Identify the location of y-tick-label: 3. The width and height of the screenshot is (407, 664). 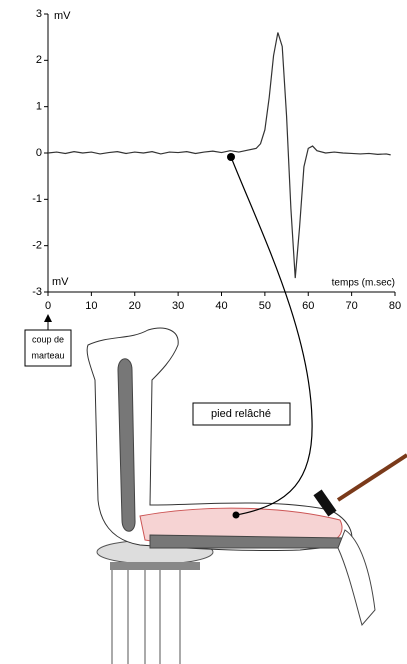
(39, 14).